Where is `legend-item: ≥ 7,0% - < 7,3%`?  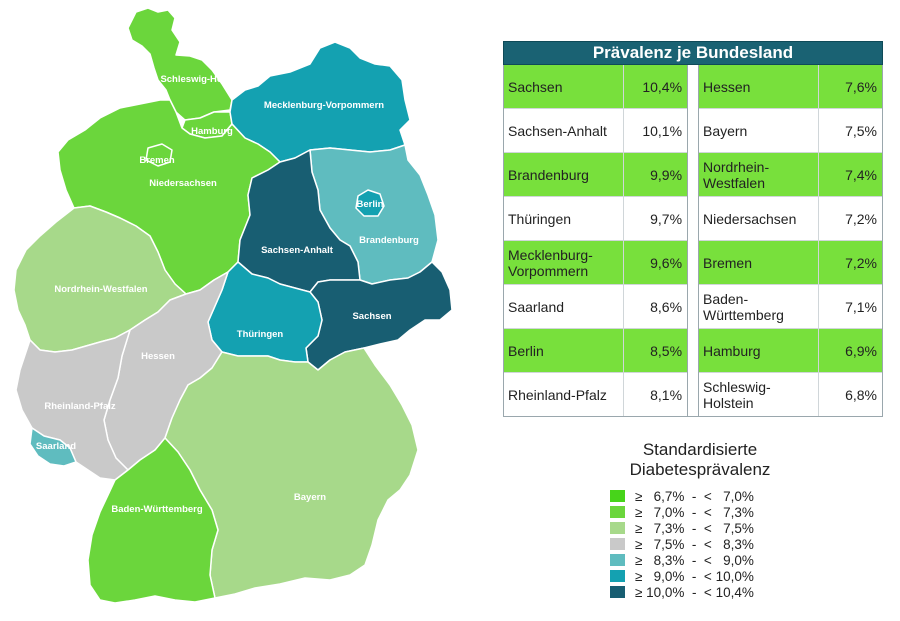
legend-item: ≥ 7,0% - < 7,3% is located at coordinates (705, 512).